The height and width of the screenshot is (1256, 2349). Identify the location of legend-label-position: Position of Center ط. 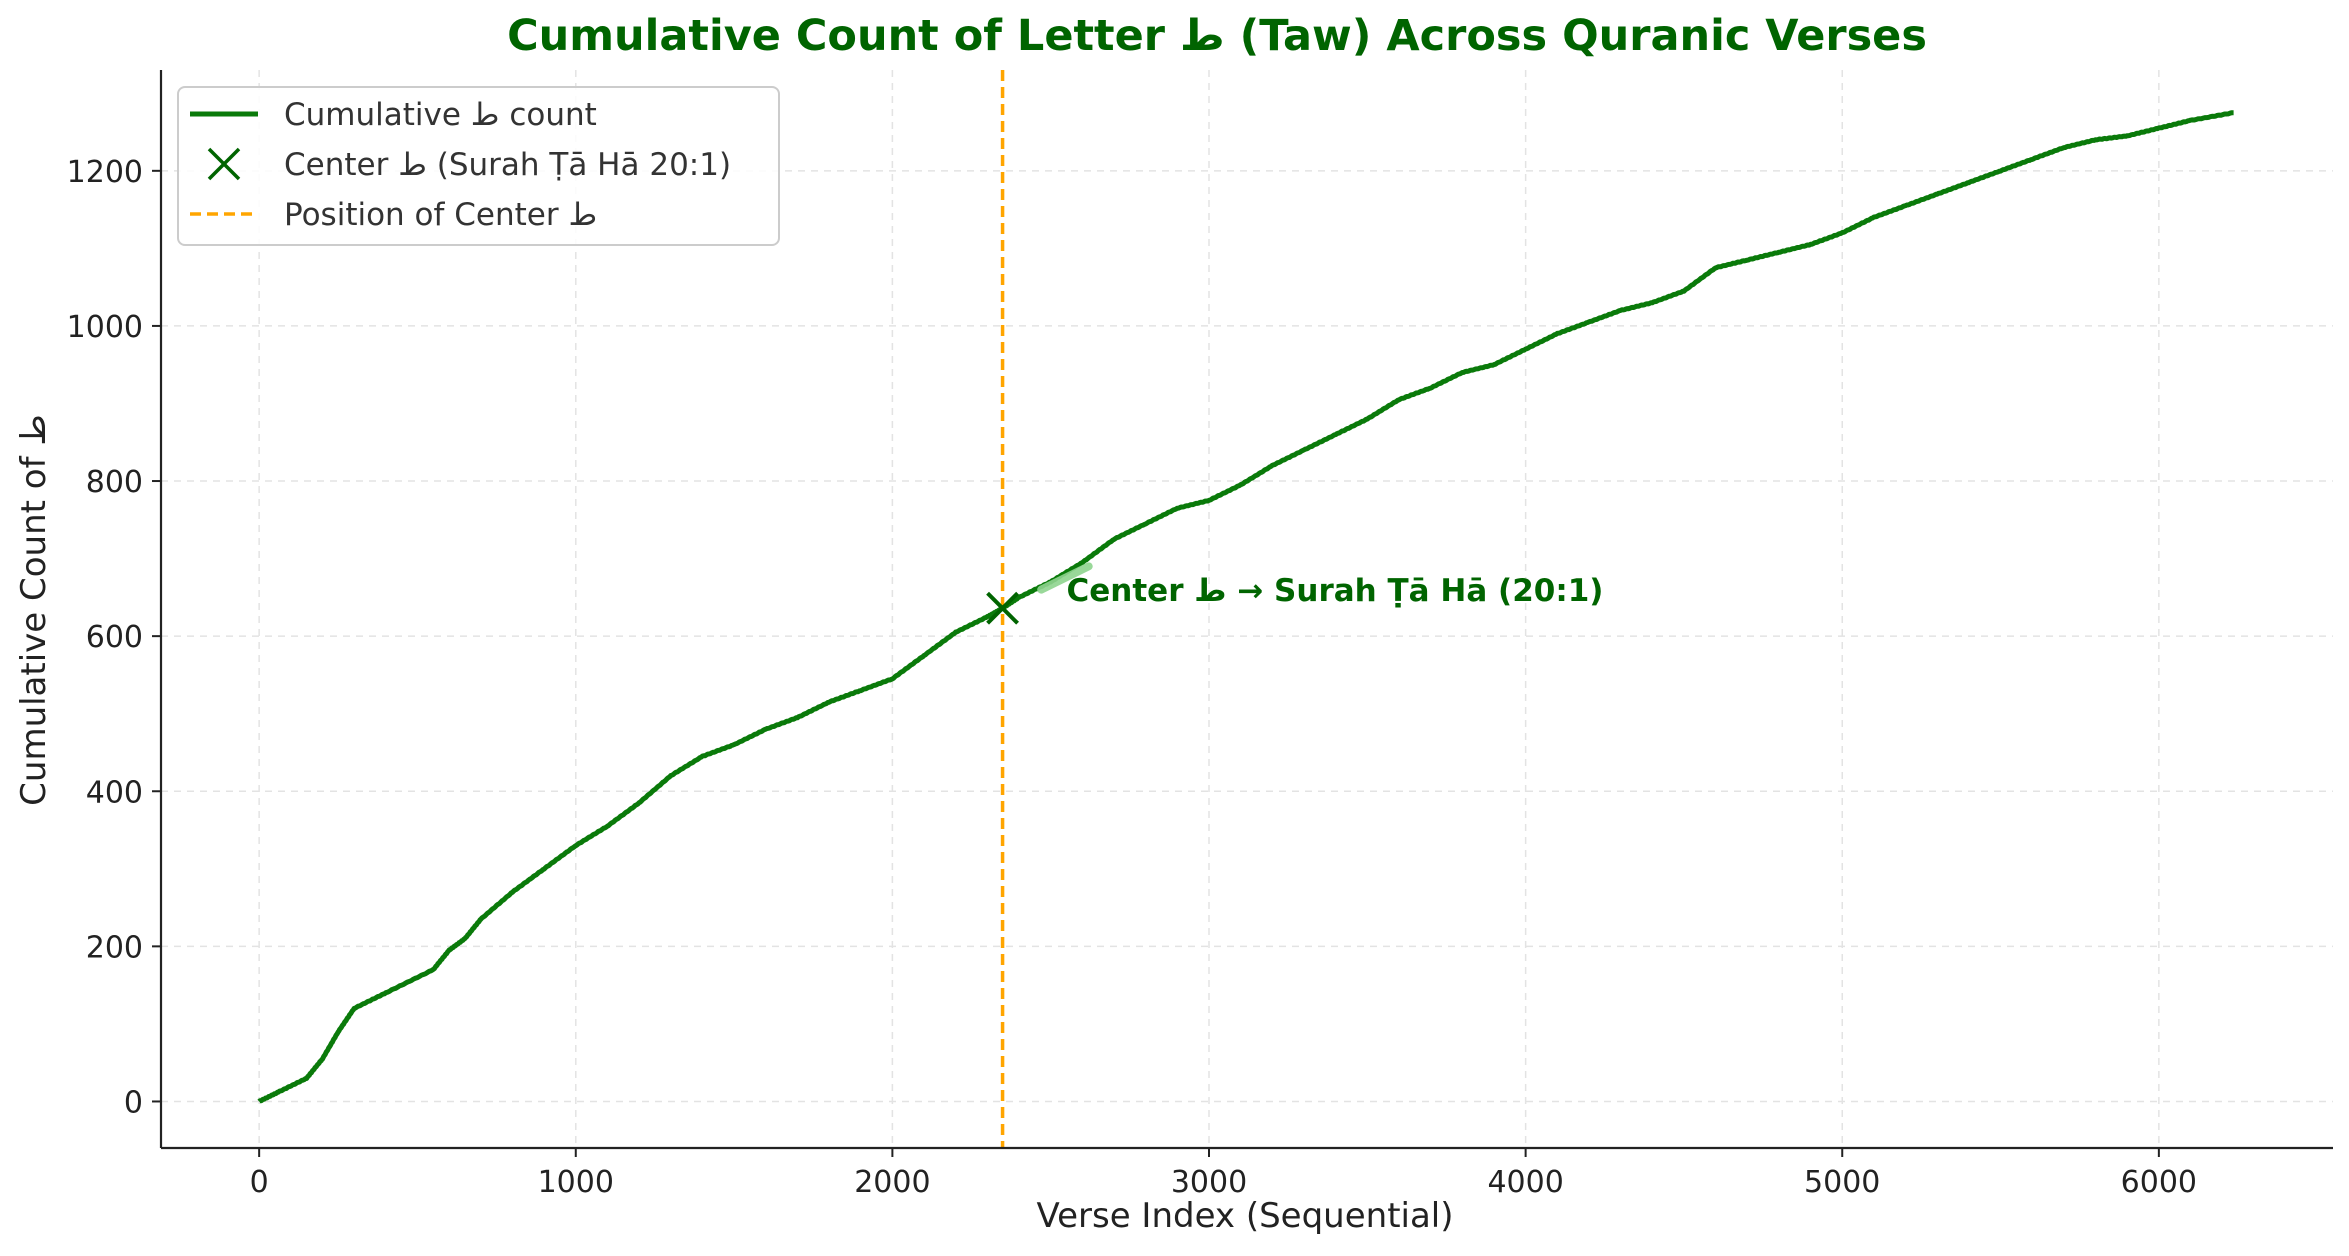
(440, 215).